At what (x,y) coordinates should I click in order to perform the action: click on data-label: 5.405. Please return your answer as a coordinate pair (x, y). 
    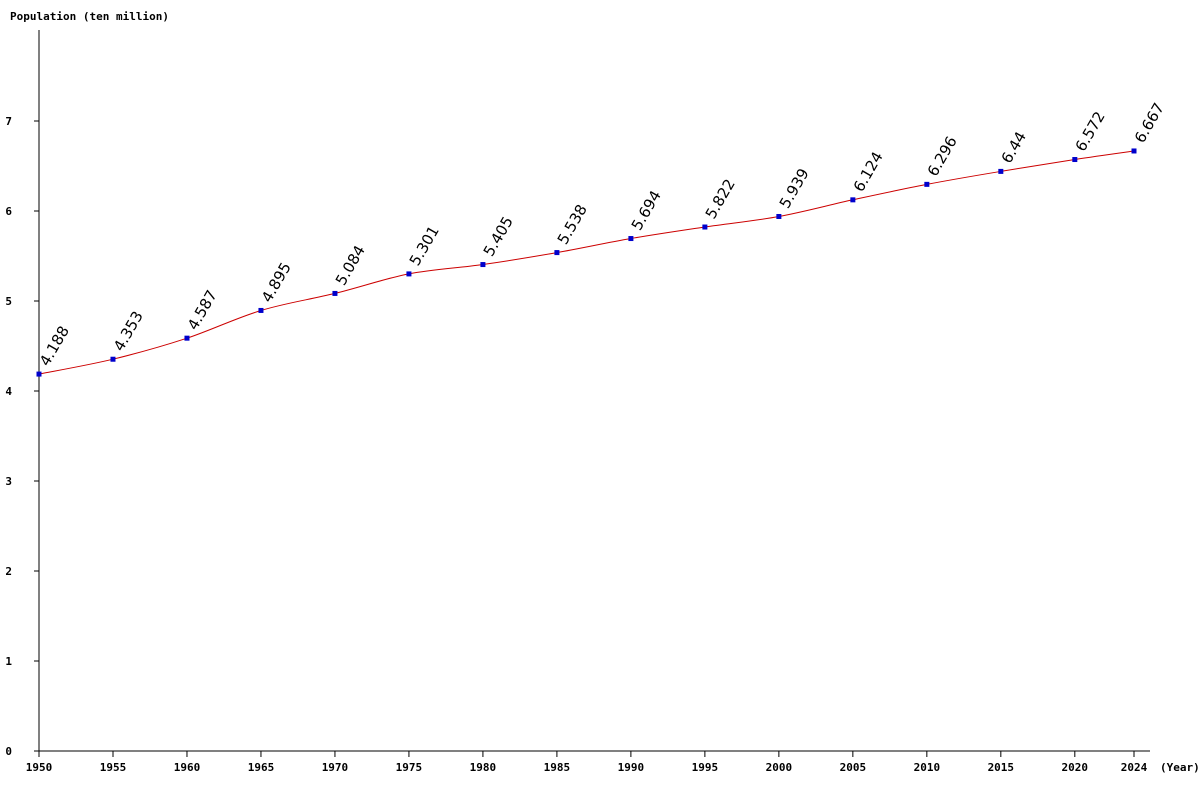
    Looking at the image, I should click on (498, 236).